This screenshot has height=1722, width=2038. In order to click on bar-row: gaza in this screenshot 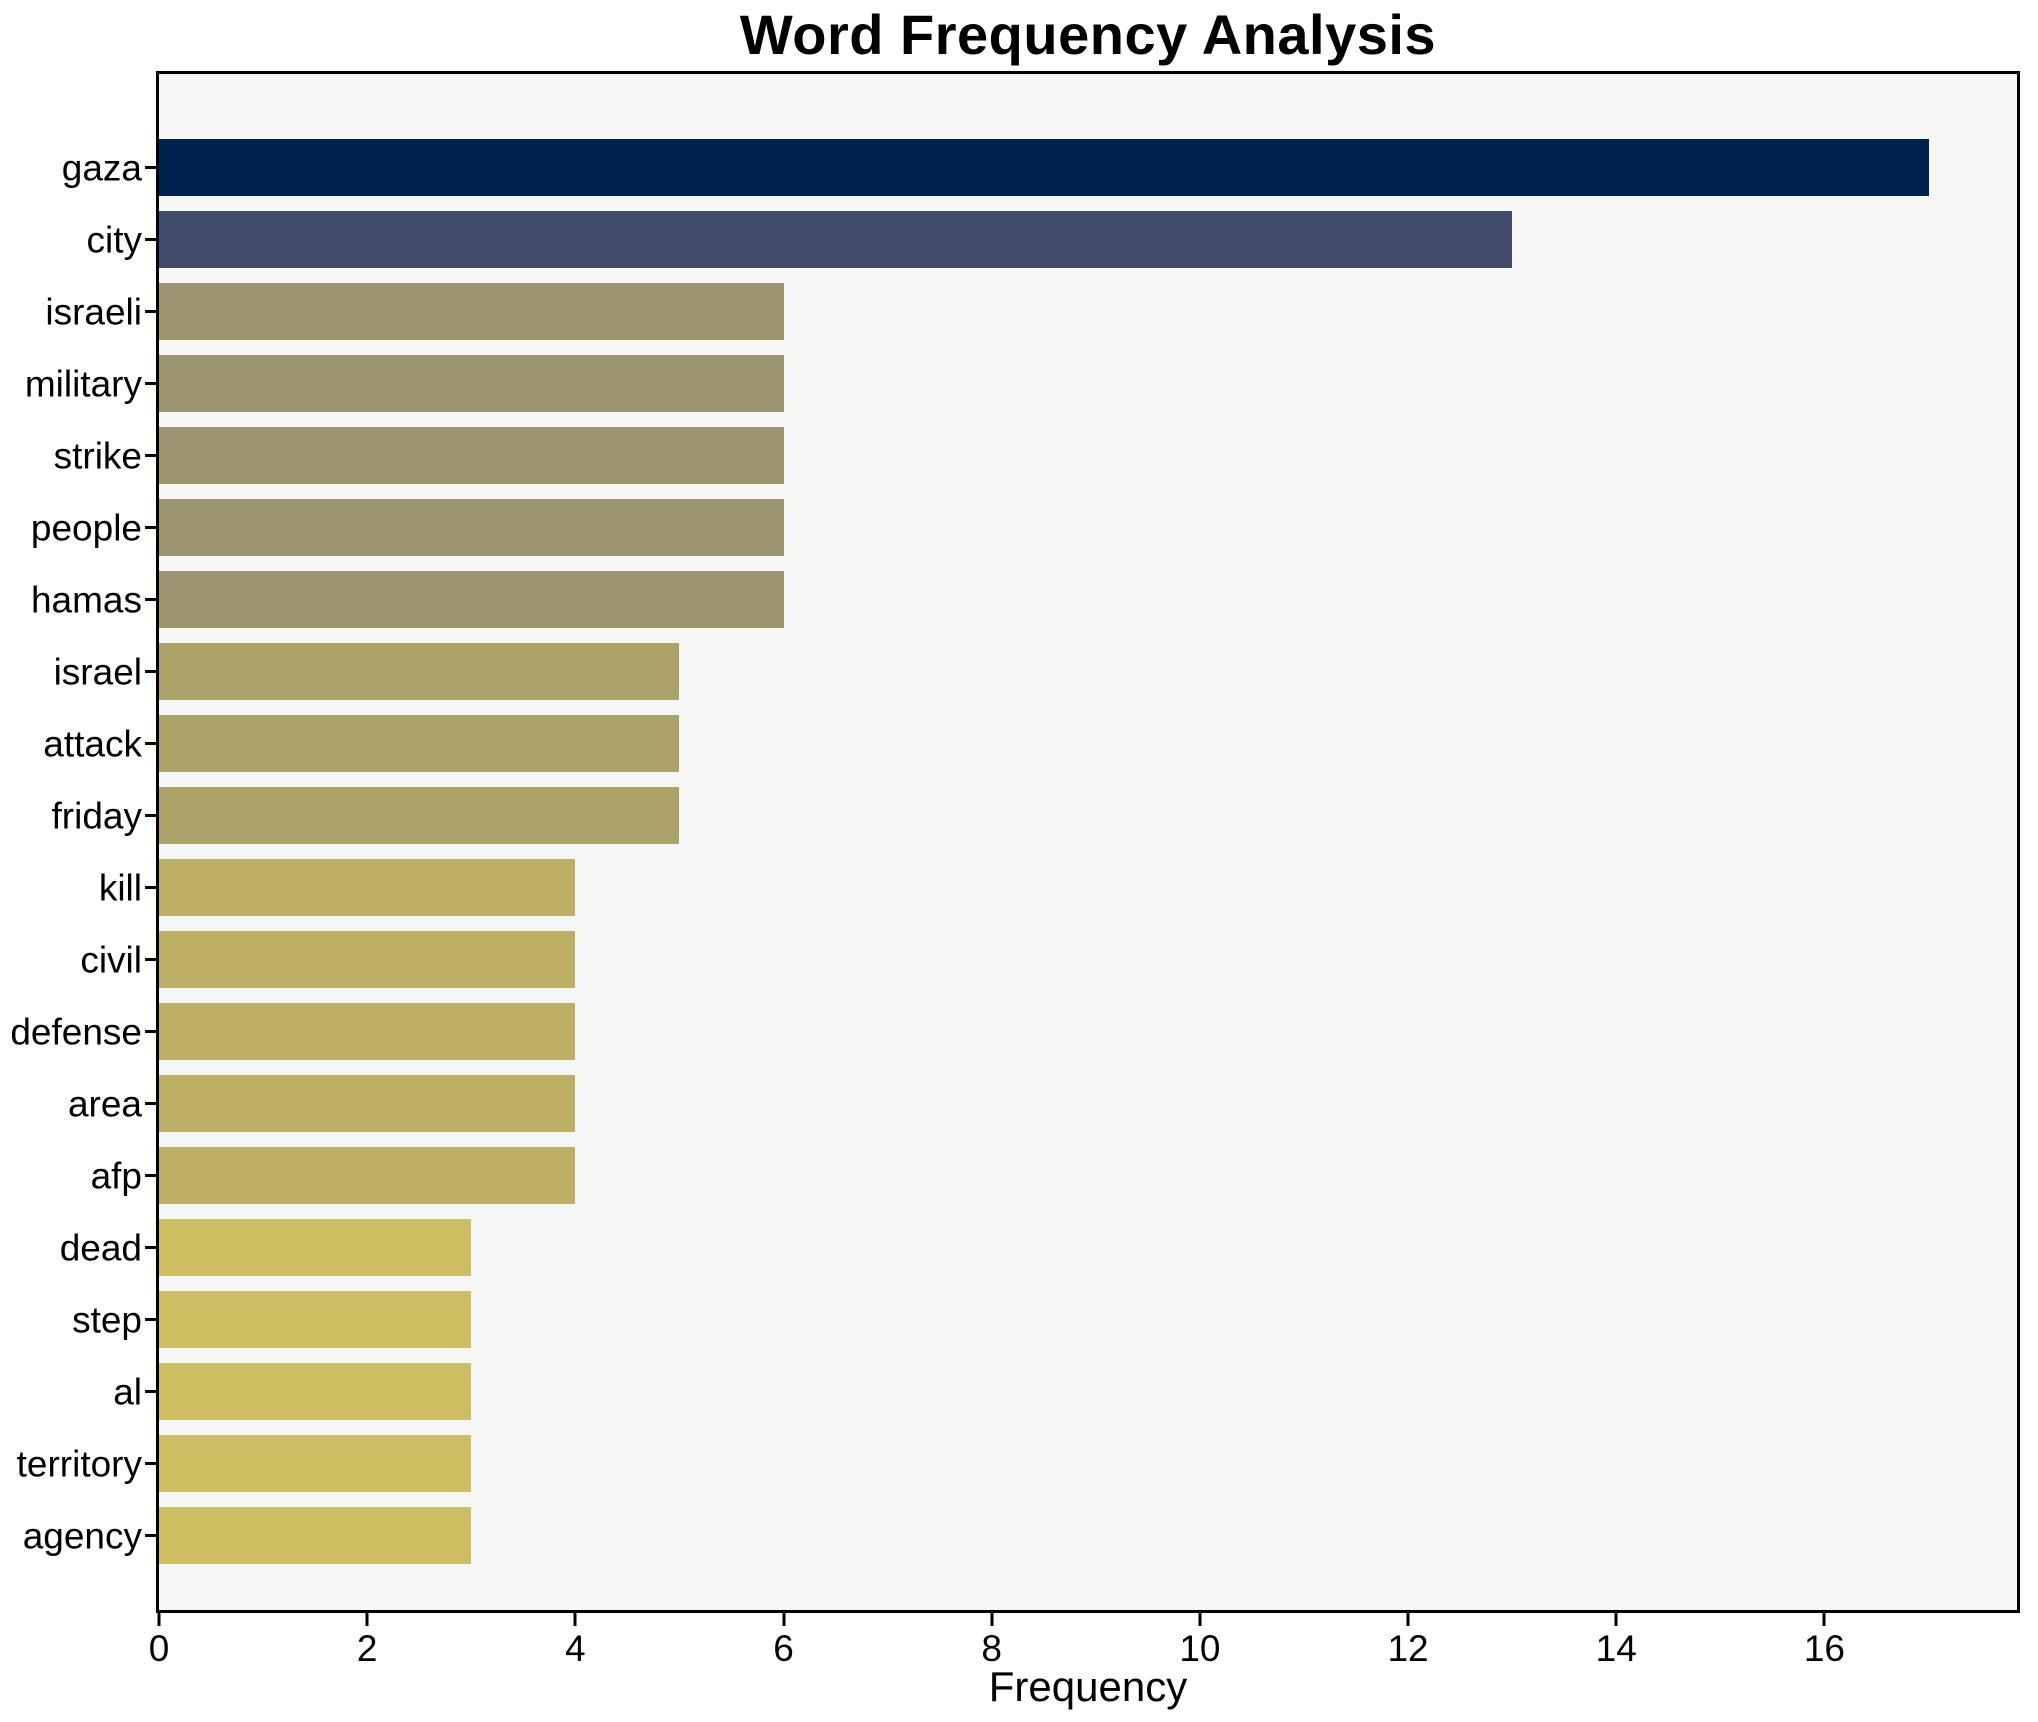, I will do `click(1039, 167)`.